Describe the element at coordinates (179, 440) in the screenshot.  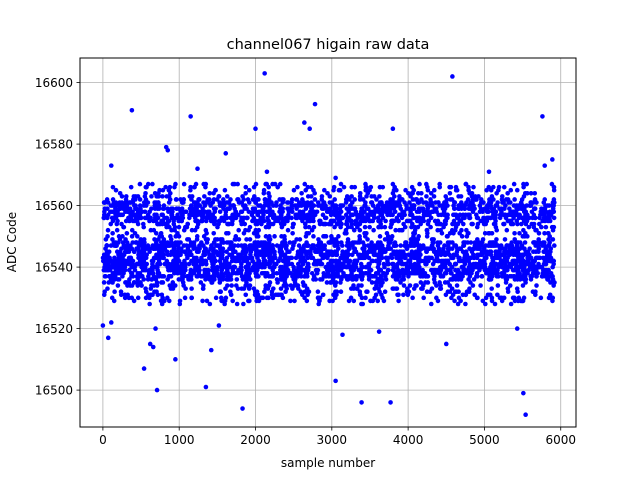
I see `x-tick-label: 1000` at that location.